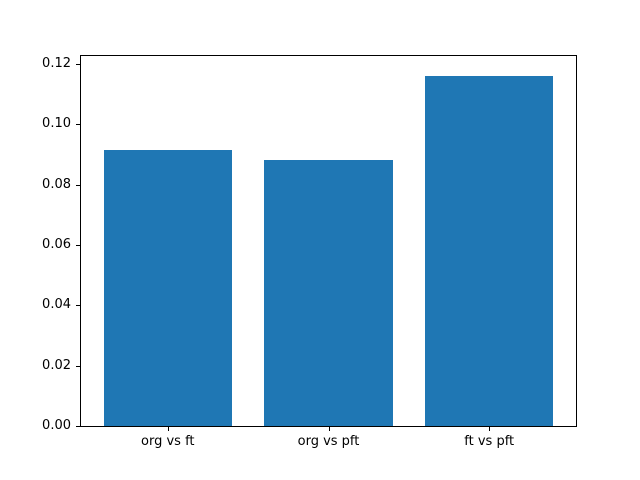 The height and width of the screenshot is (480, 640). Describe the element at coordinates (56, 63) in the screenshot. I see `y-tick-label: 0.12` at that location.